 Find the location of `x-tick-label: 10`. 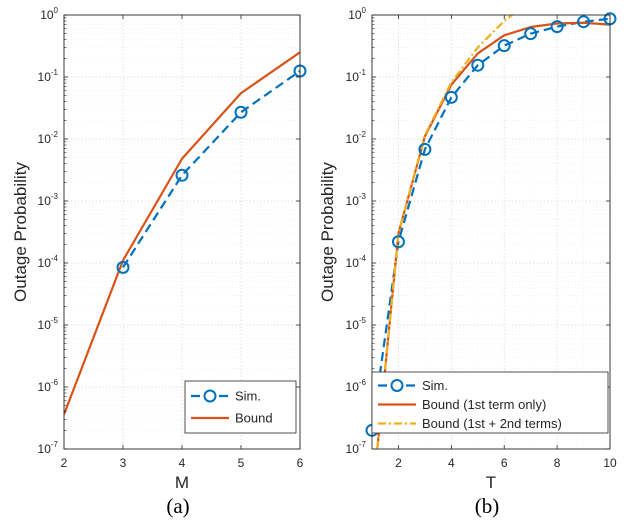

x-tick-label: 10 is located at coordinates (610, 463).